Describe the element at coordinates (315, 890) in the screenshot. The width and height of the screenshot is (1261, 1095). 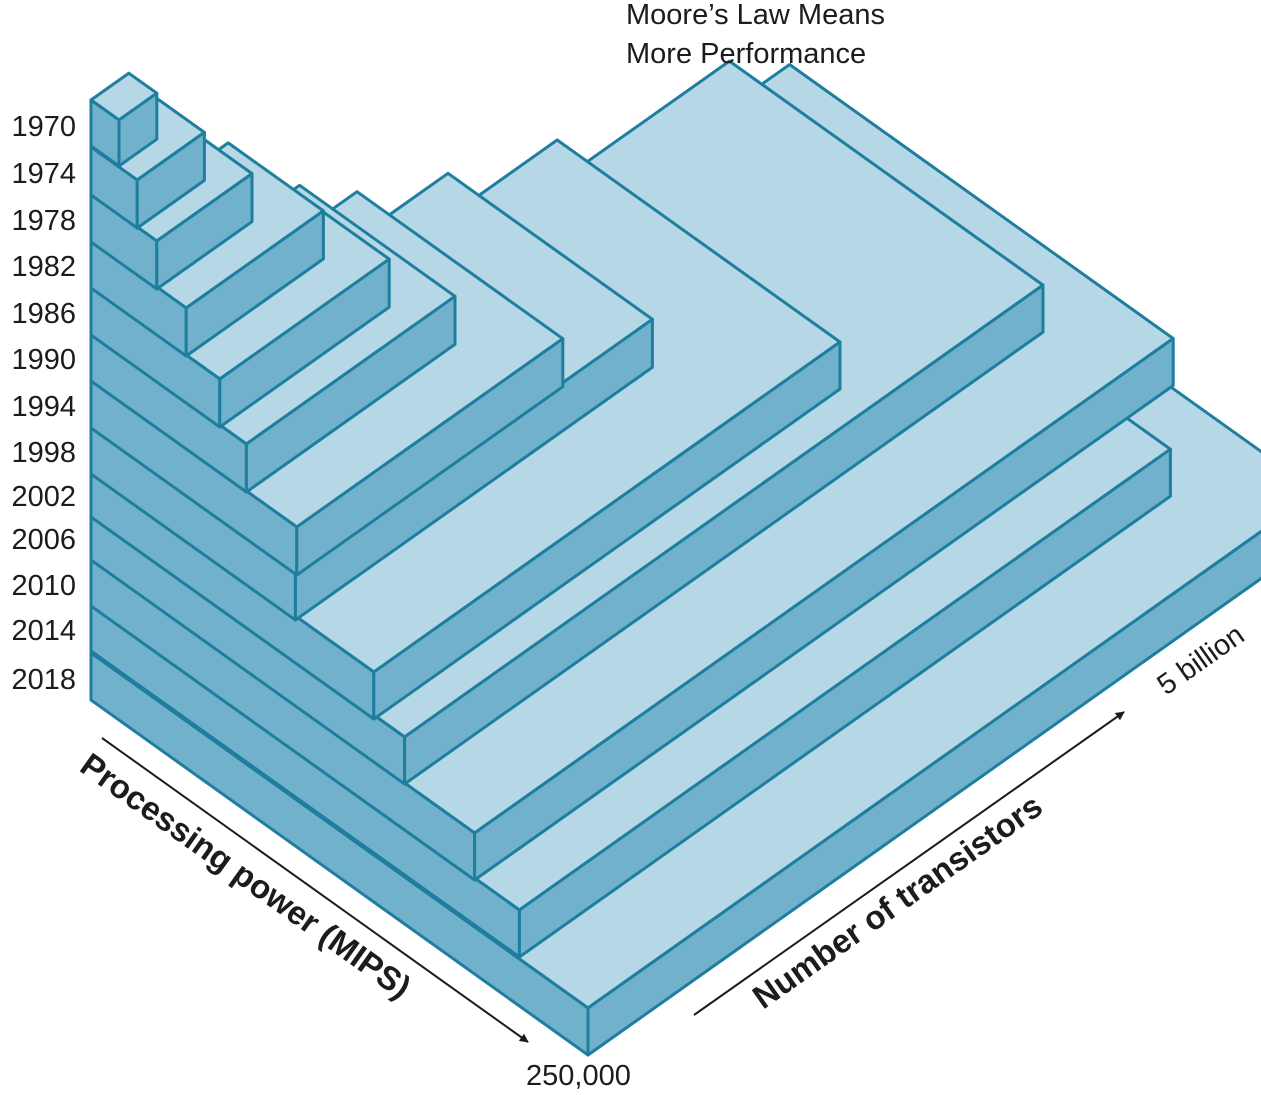
I see `processing-power-arrow` at that location.